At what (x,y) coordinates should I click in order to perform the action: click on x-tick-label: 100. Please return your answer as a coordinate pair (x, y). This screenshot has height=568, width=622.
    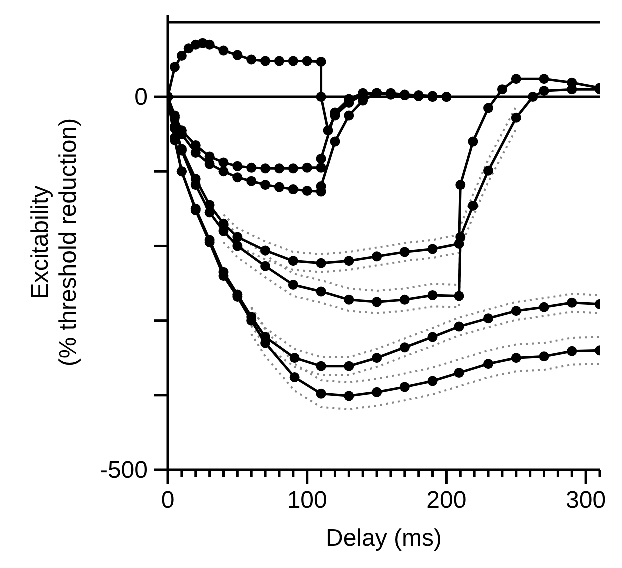
    Looking at the image, I should click on (307, 500).